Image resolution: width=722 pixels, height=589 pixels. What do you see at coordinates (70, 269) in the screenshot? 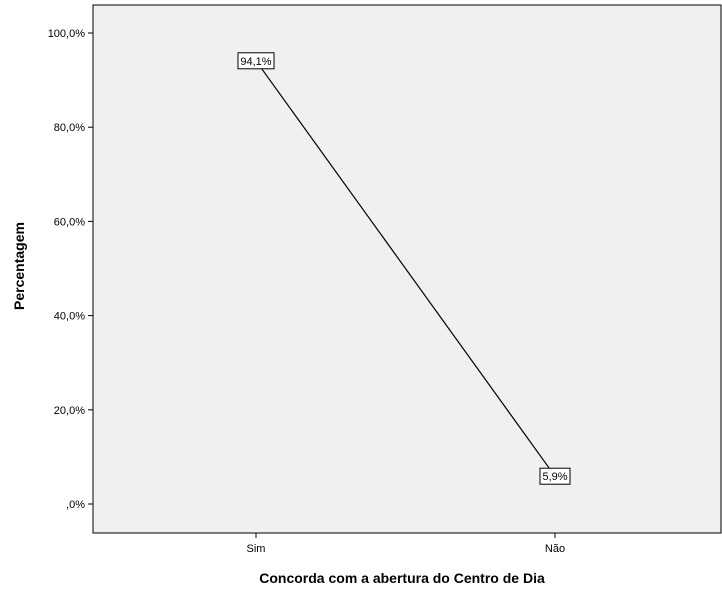
I see `y-axis: ,0% 20,0% 40,0% 60,0% 80,0% 100,0%` at bounding box center [70, 269].